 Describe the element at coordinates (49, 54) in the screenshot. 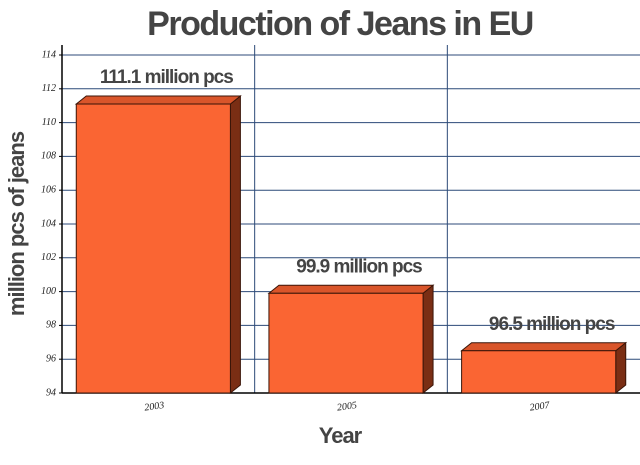

I see `y-tick-label: 114` at that location.